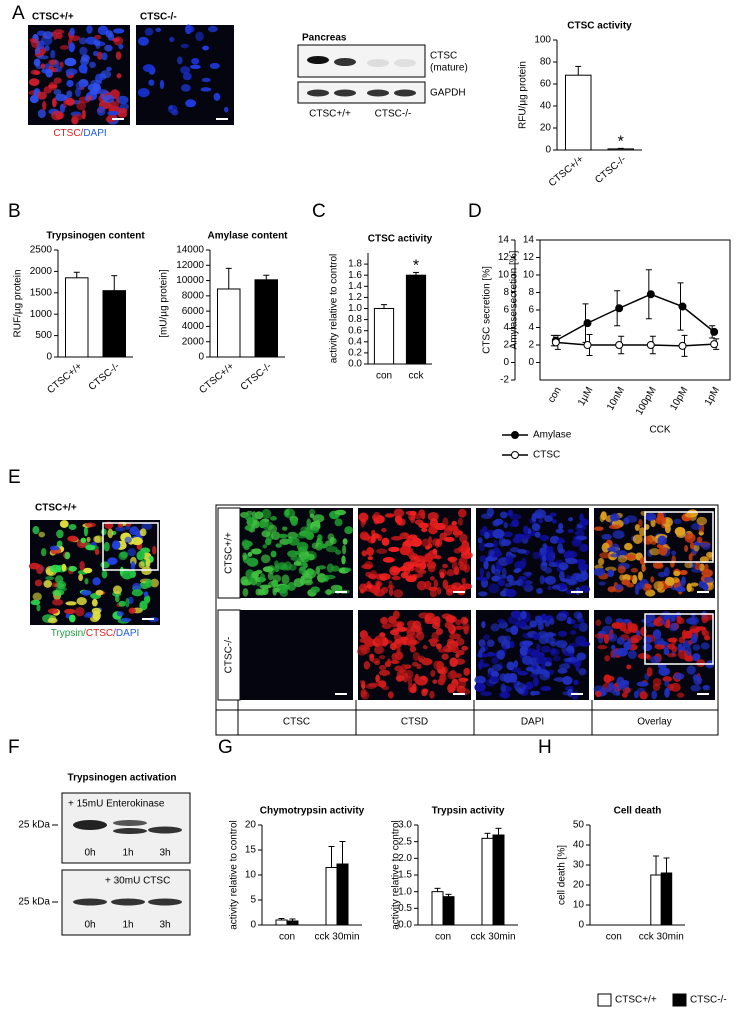 The image size is (745, 1017). I want to click on y-tick-label: 6000, so click(193, 311).